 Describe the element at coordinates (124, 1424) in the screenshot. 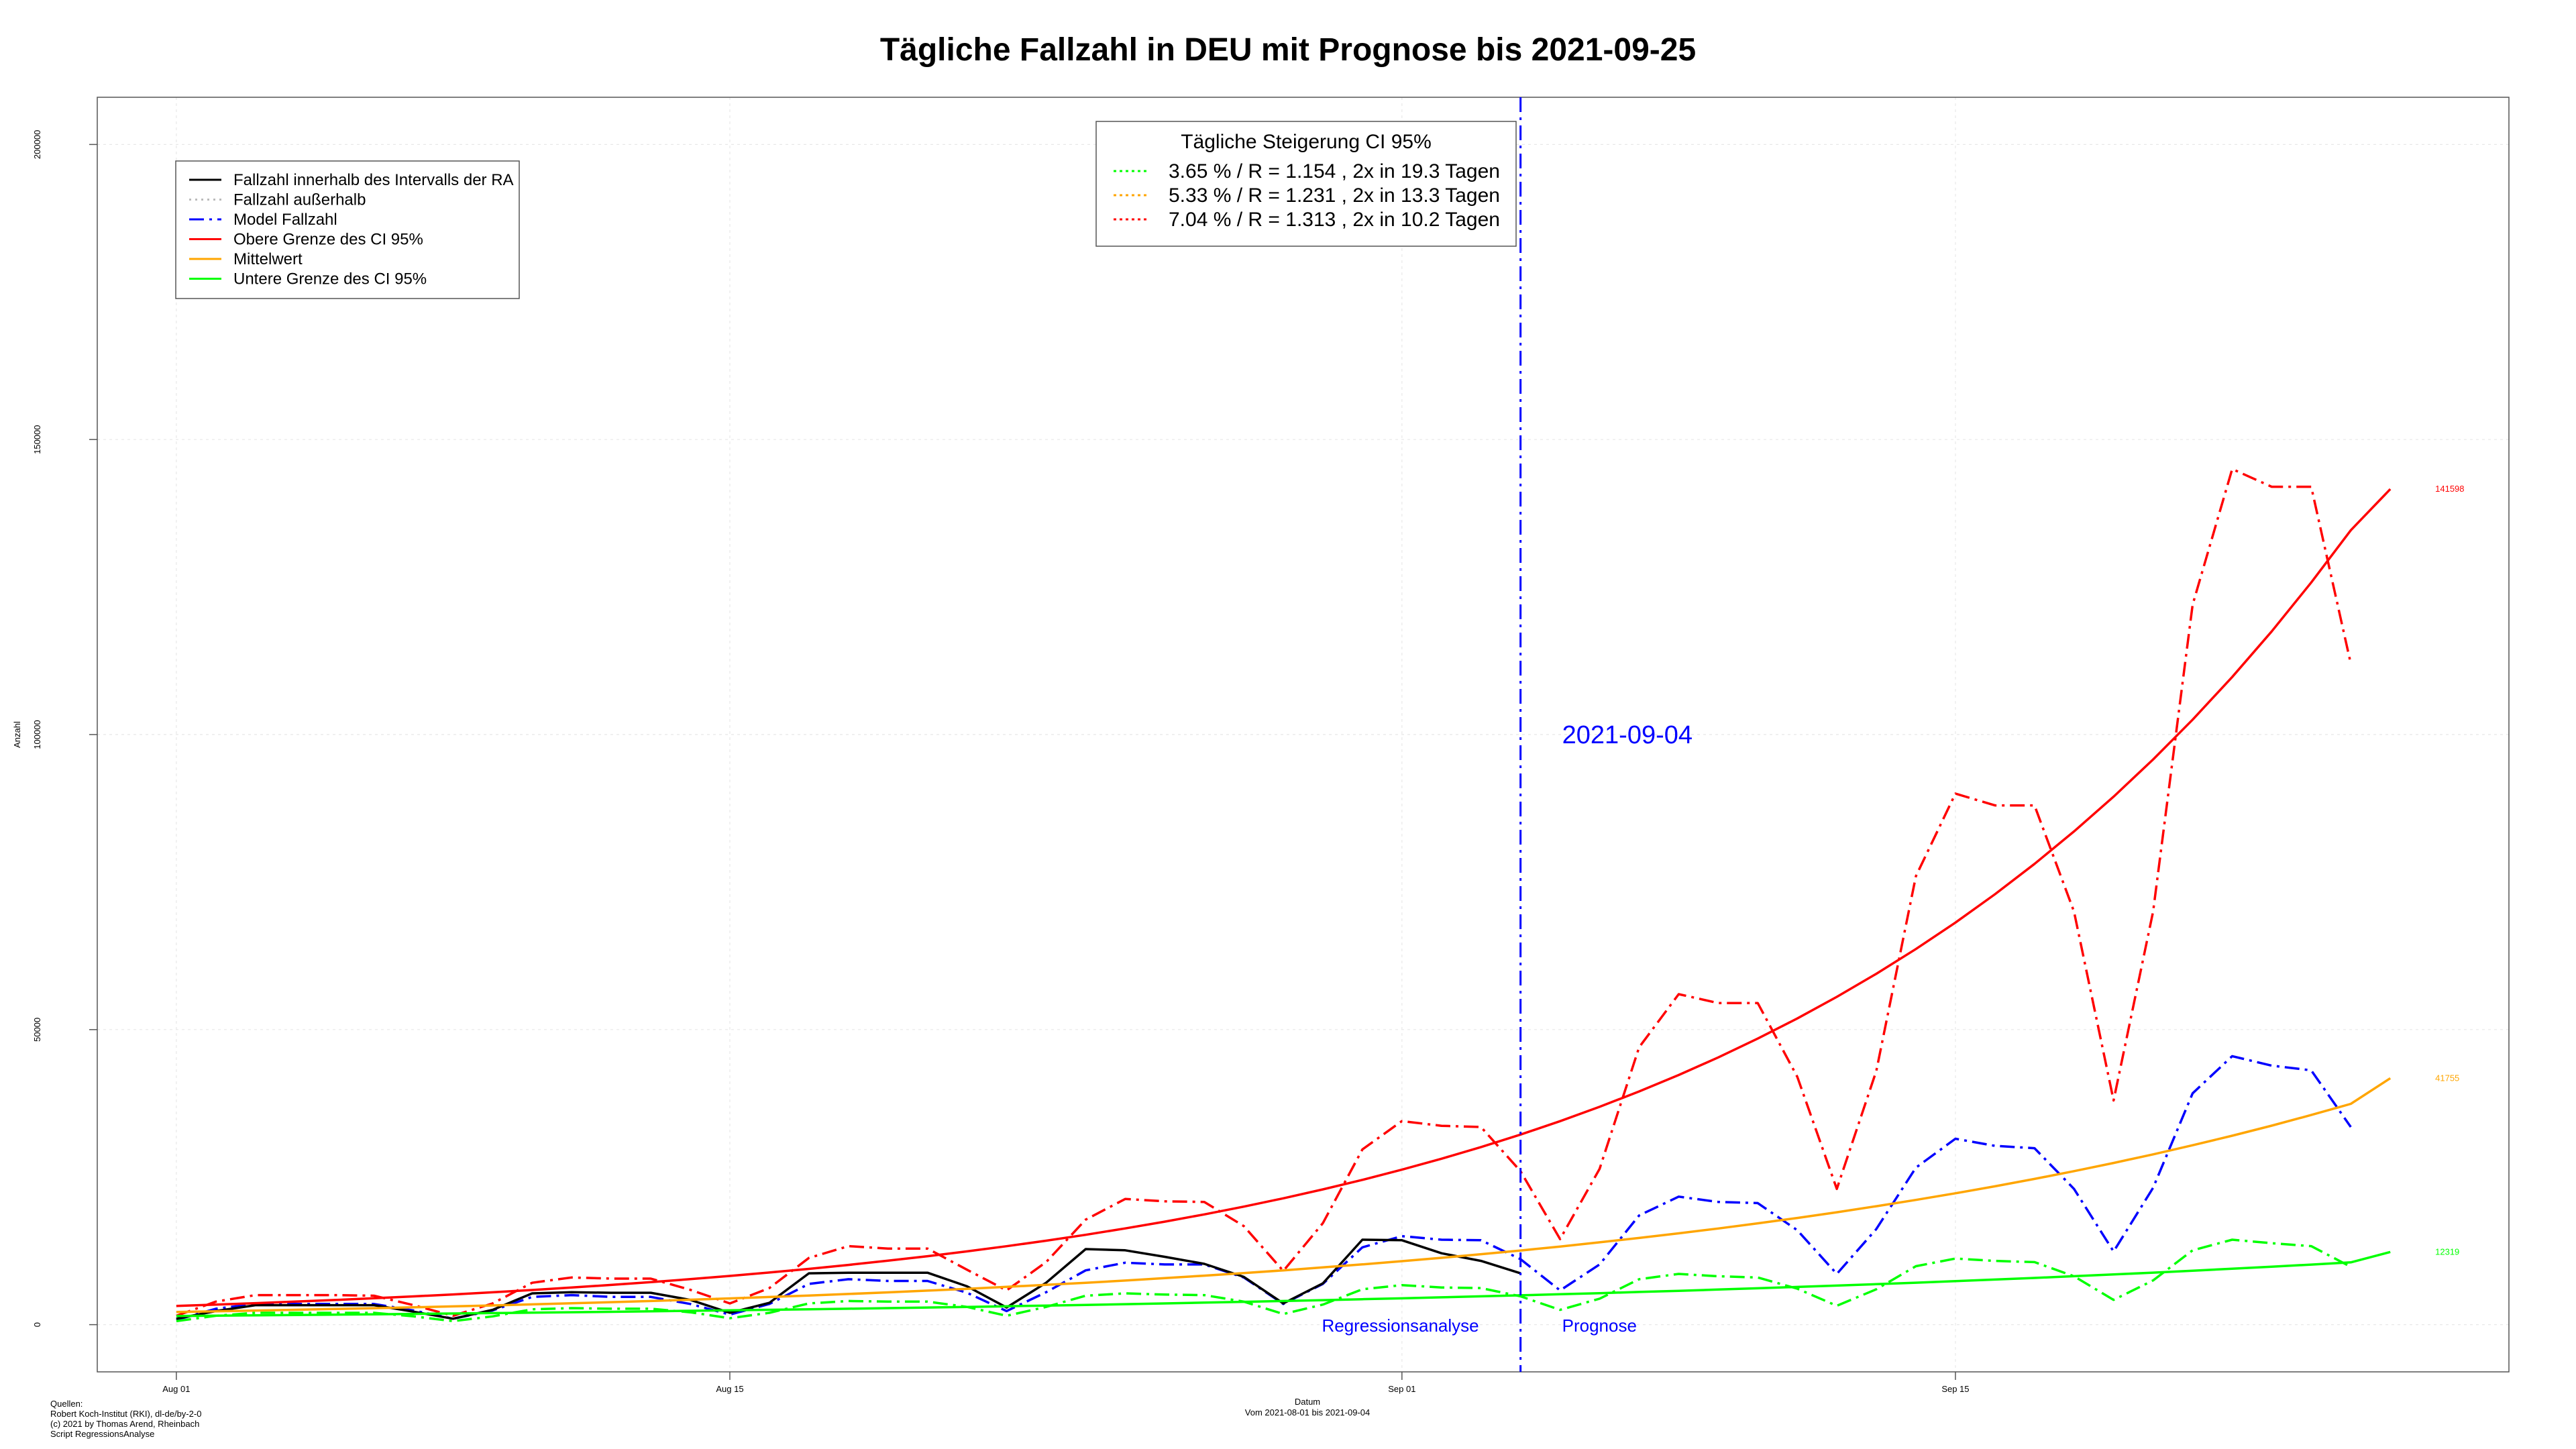

I see `footer-line-3: (c) 2021 by Thomas Arend, Rheinbach` at that location.